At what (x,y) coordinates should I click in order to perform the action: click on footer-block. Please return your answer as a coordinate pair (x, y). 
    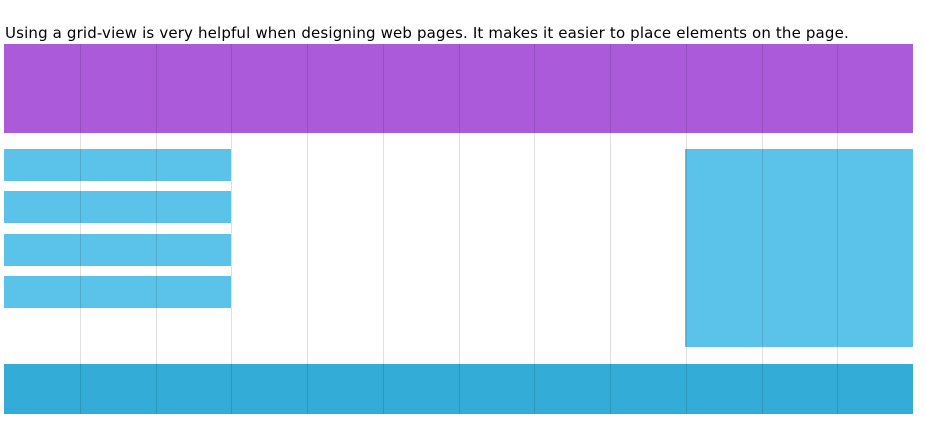
    Looking at the image, I should click on (458, 389).